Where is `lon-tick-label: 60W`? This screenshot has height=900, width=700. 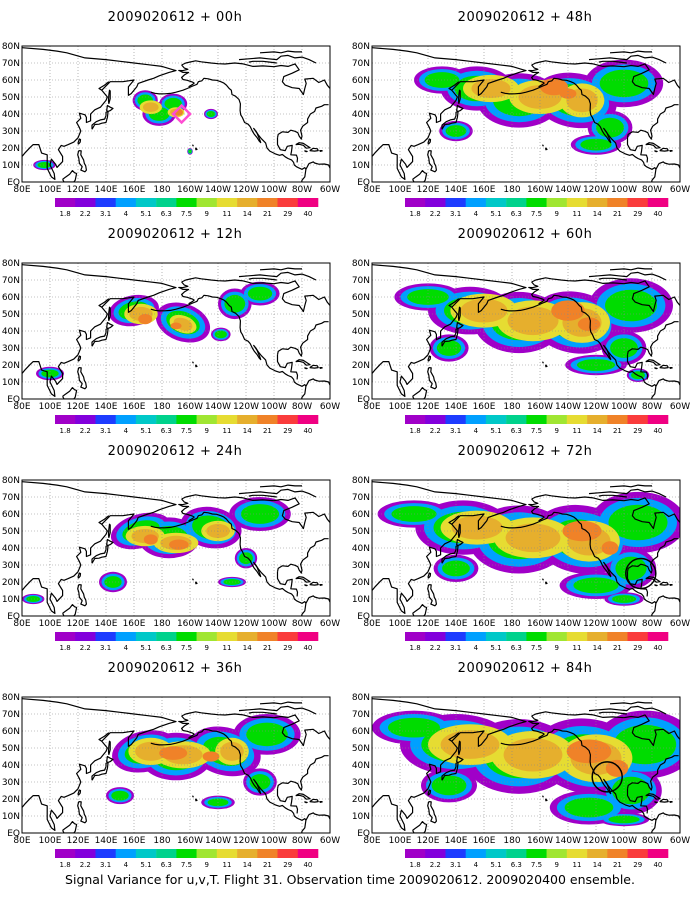
lon-tick-label: 60W is located at coordinates (680, 190).